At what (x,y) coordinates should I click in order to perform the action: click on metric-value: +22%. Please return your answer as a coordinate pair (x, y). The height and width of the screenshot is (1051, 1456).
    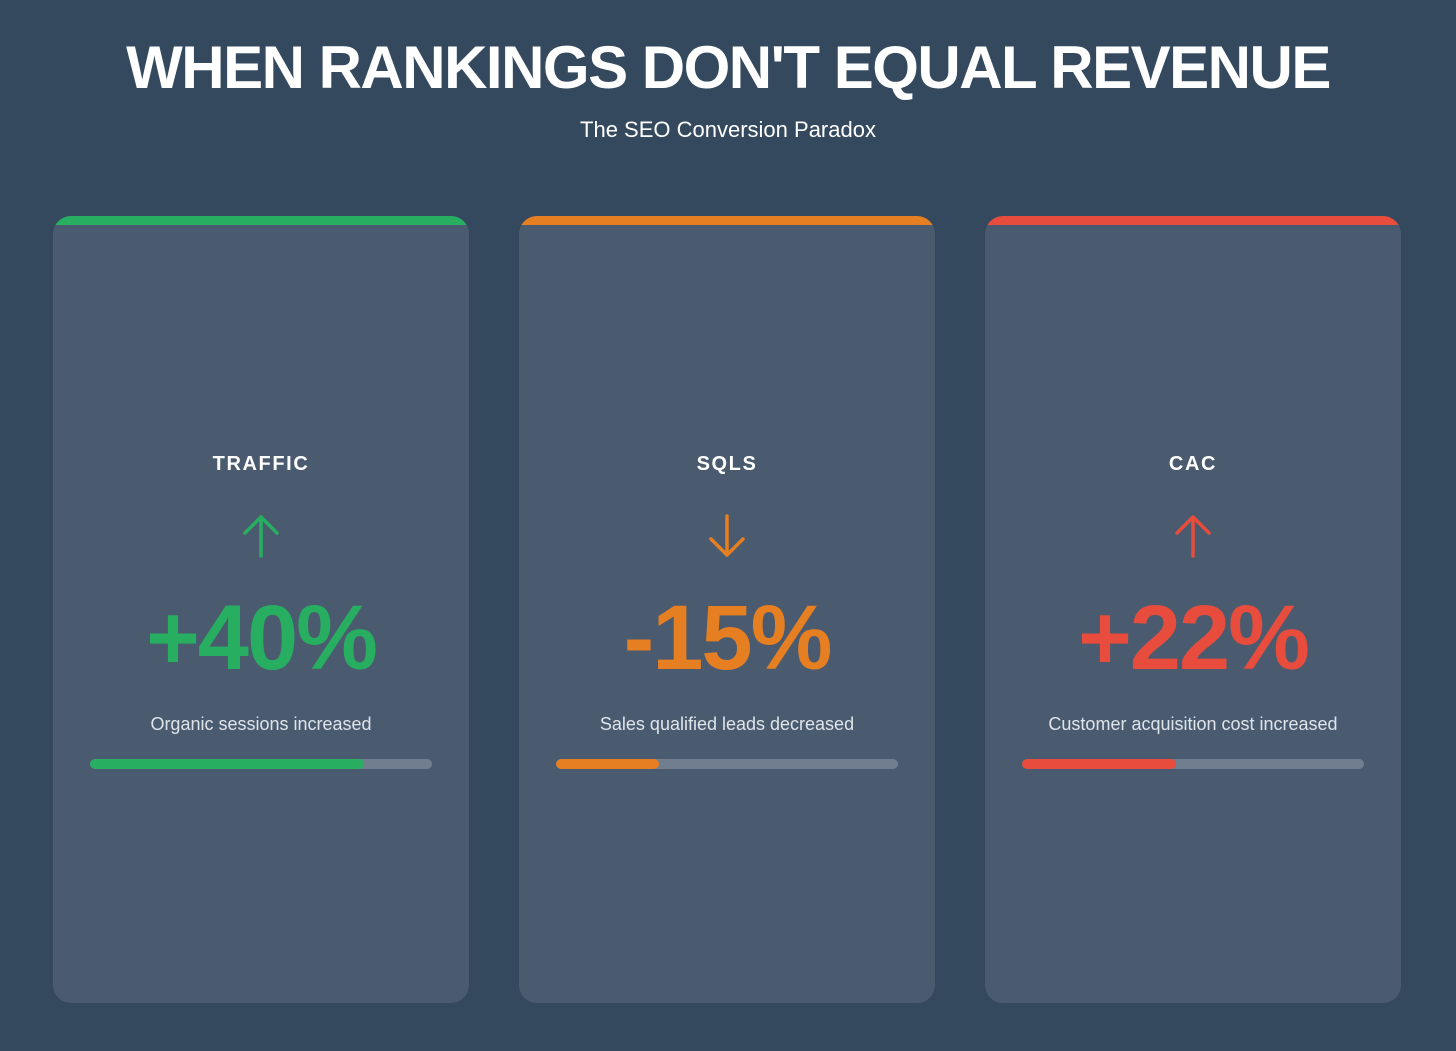
    Looking at the image, I should click on (1194, 638).